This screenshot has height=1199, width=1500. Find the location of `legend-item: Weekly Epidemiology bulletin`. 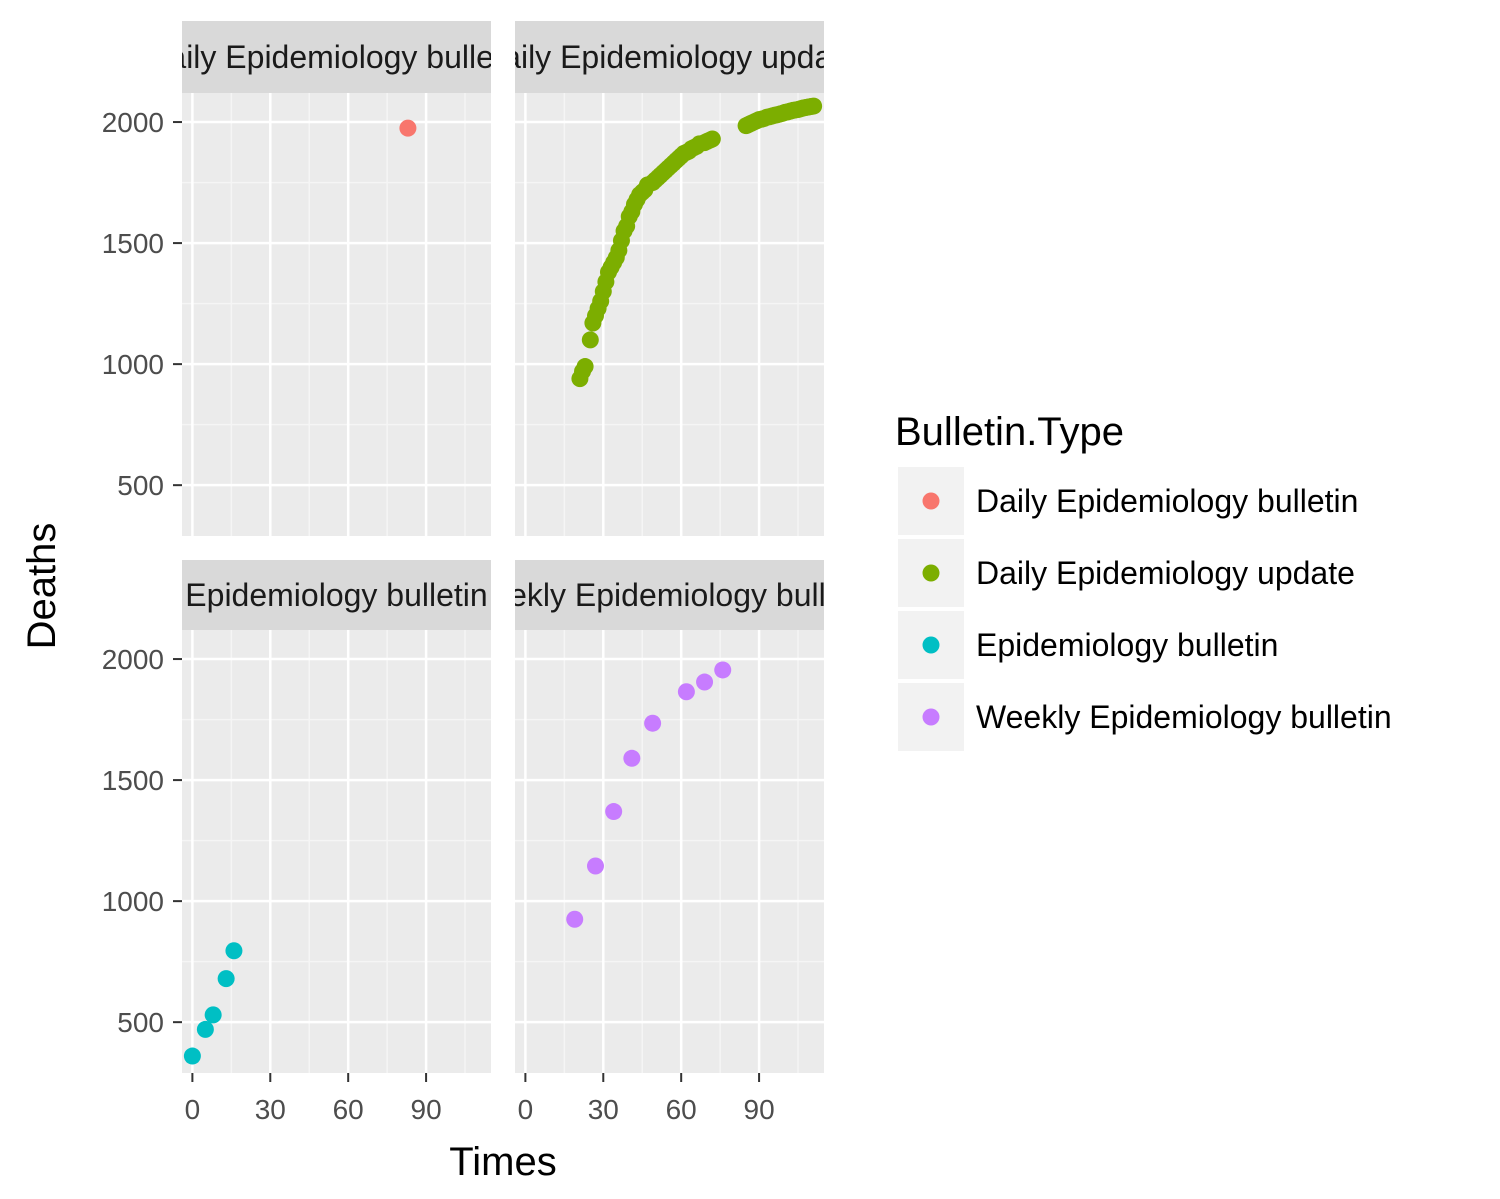

legend-item: Weekly Epidemiology bulletin is located at coordinates (1145, 717).